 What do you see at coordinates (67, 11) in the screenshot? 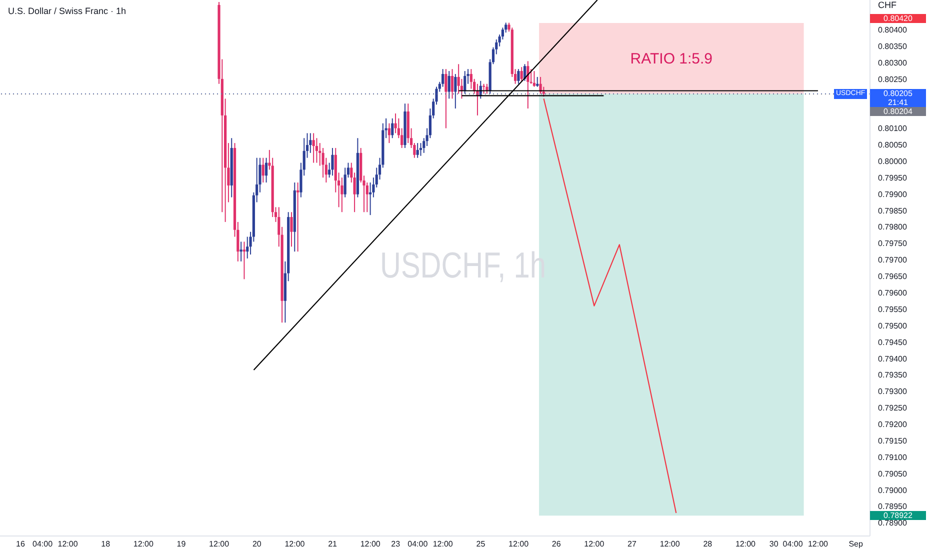
I see `text: U.S. Dollar / Swiss Franc · 1h` at bounding box center [67, 11].